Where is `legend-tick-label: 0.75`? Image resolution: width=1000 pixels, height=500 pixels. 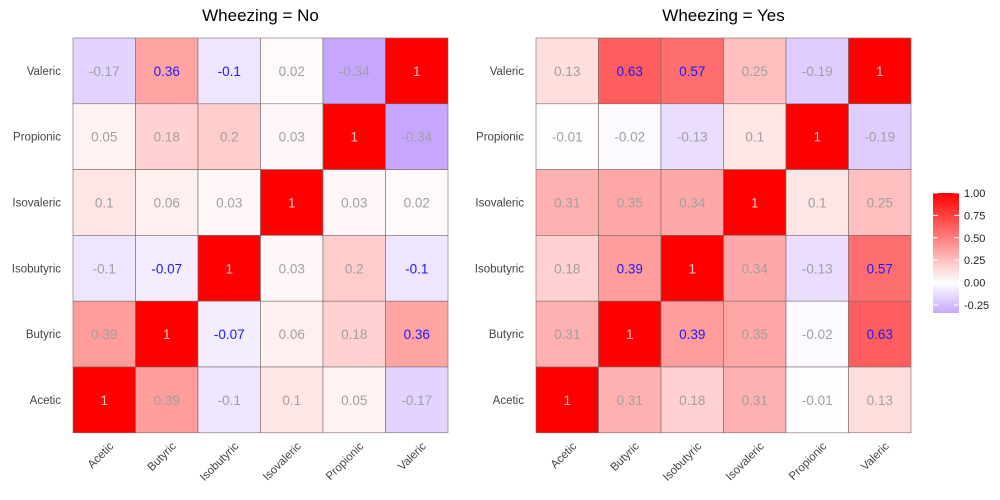 legend-tick-label: 0.75 is located at coordinates (974, 216).